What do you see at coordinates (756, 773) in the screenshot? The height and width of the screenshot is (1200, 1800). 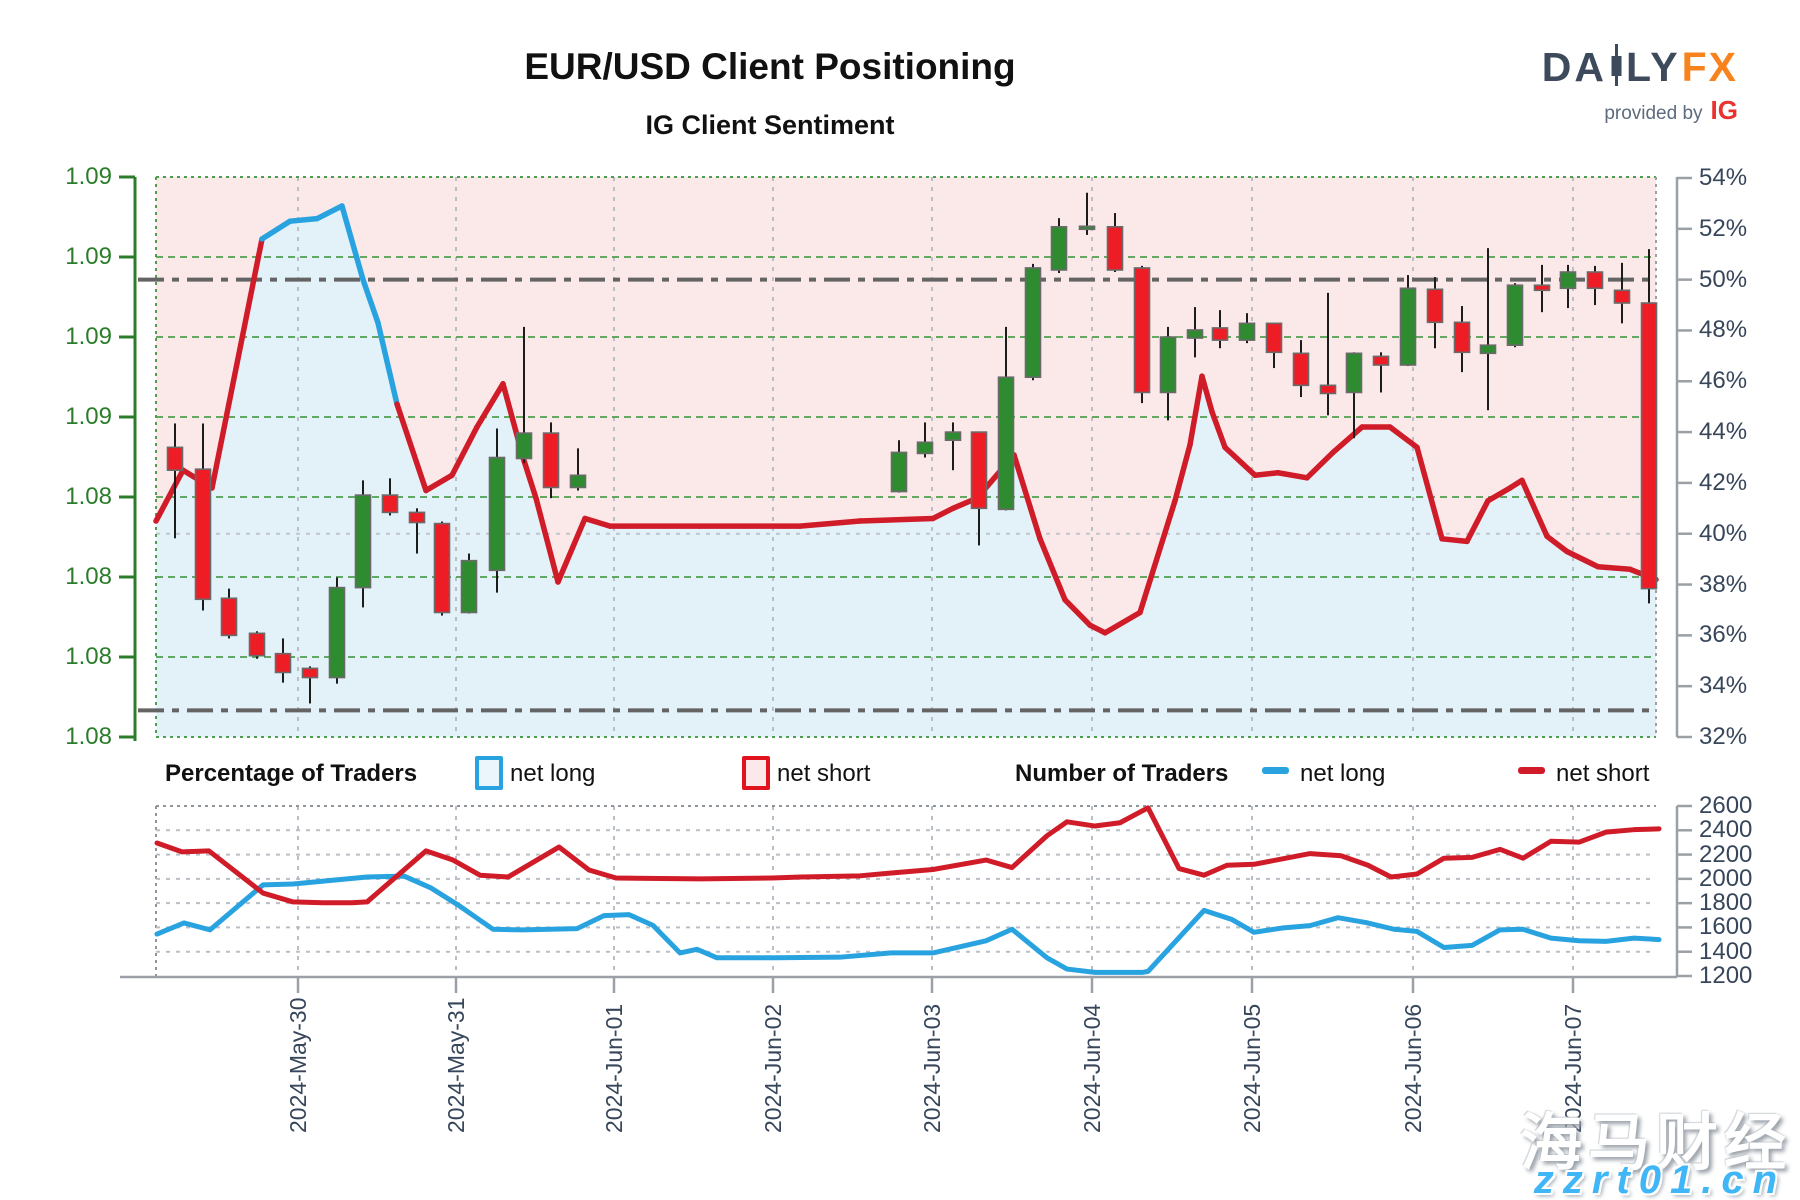 I see `legend-netshort-swatch` at bounding box center [756, 773].